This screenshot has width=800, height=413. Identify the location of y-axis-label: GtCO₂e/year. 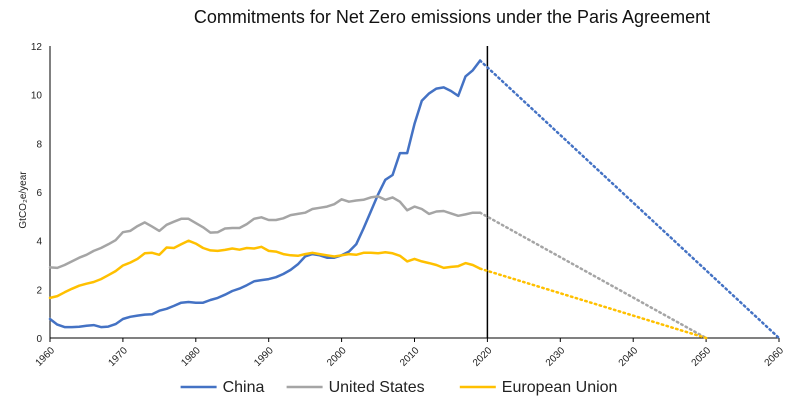
(23, 200).